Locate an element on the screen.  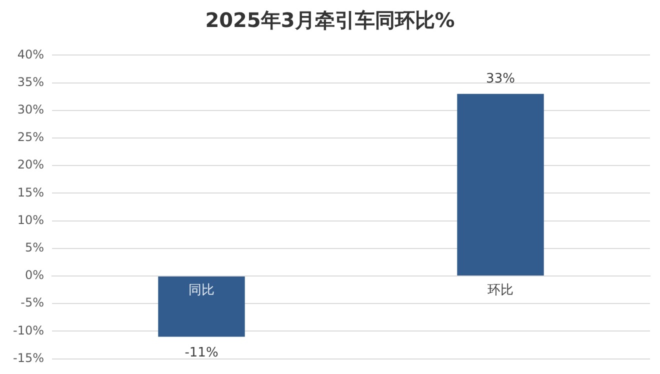
y-tick-label: 15% is located at coordinates (30, 192).